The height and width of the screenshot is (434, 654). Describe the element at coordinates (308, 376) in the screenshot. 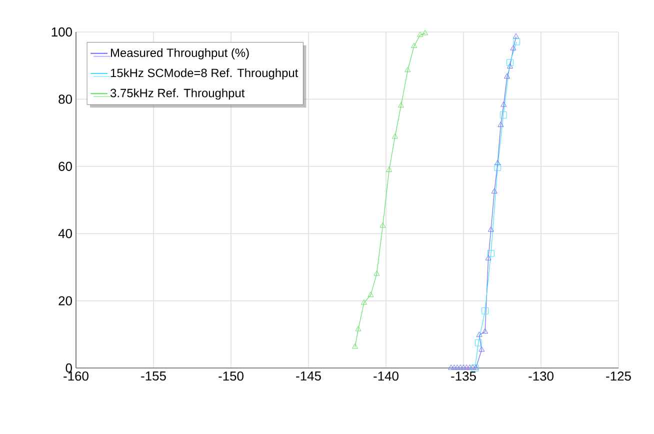

I see `x-tick-label: -145` at that location.